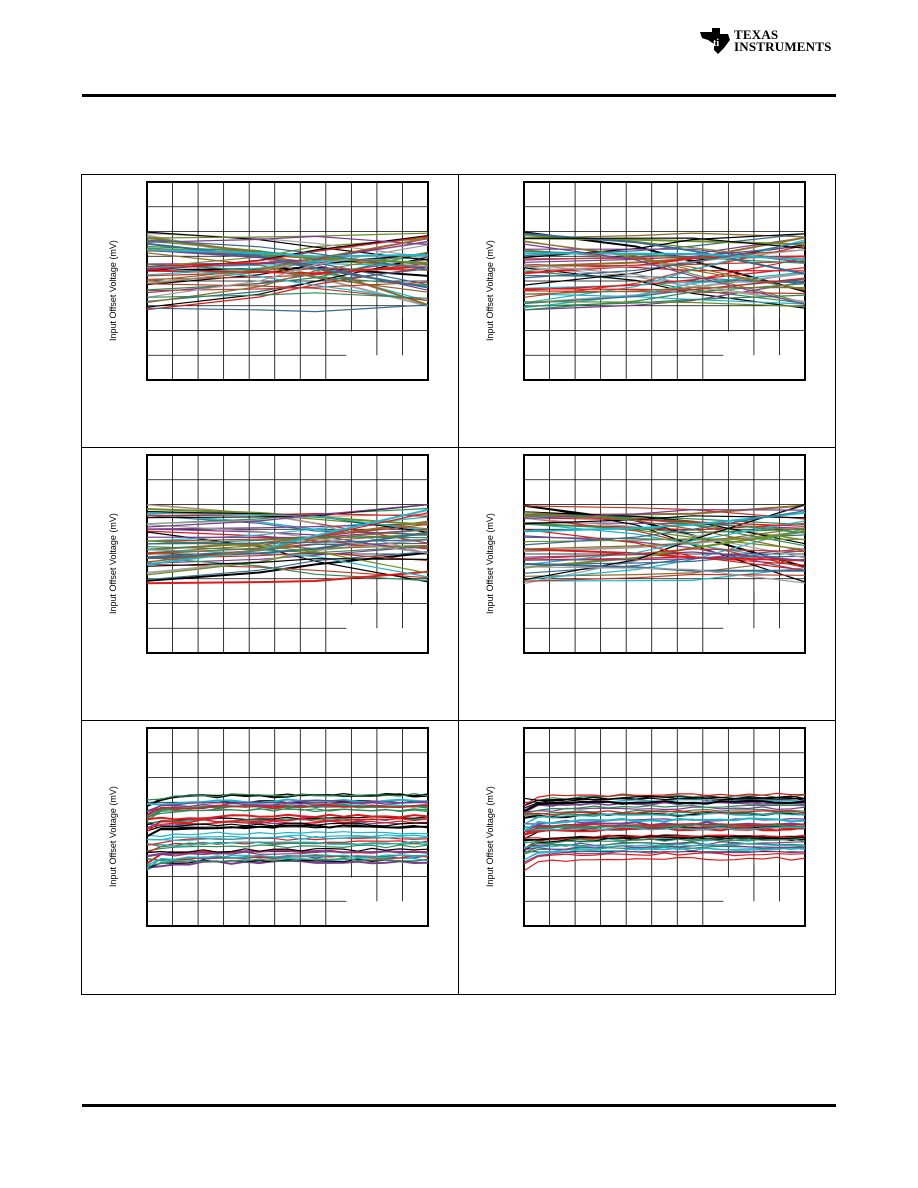  I want to click on ti-logo: ti TEXAS INSTRUMENTS, so click(769, 44).